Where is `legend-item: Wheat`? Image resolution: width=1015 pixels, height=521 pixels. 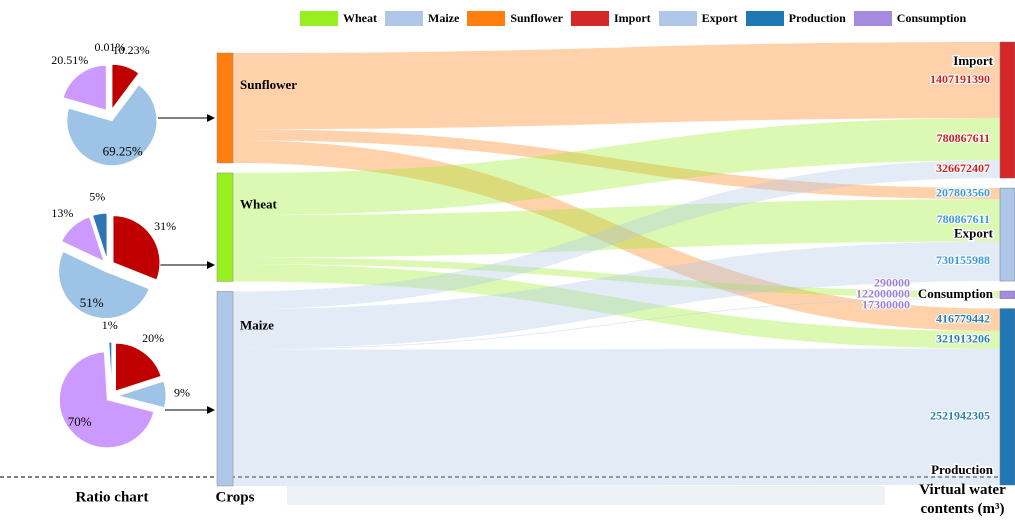
legend-item: Wheat is located at coordinates (338, 18).